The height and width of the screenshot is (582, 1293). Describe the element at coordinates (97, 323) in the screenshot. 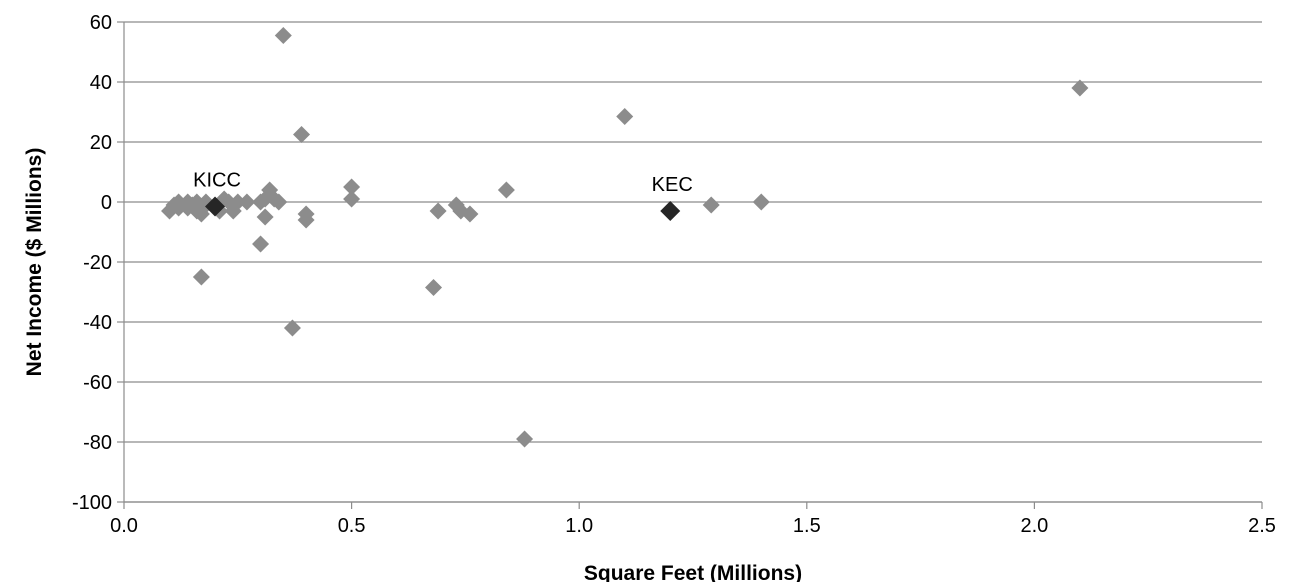

I see `y-tick-label: -40` at that location.